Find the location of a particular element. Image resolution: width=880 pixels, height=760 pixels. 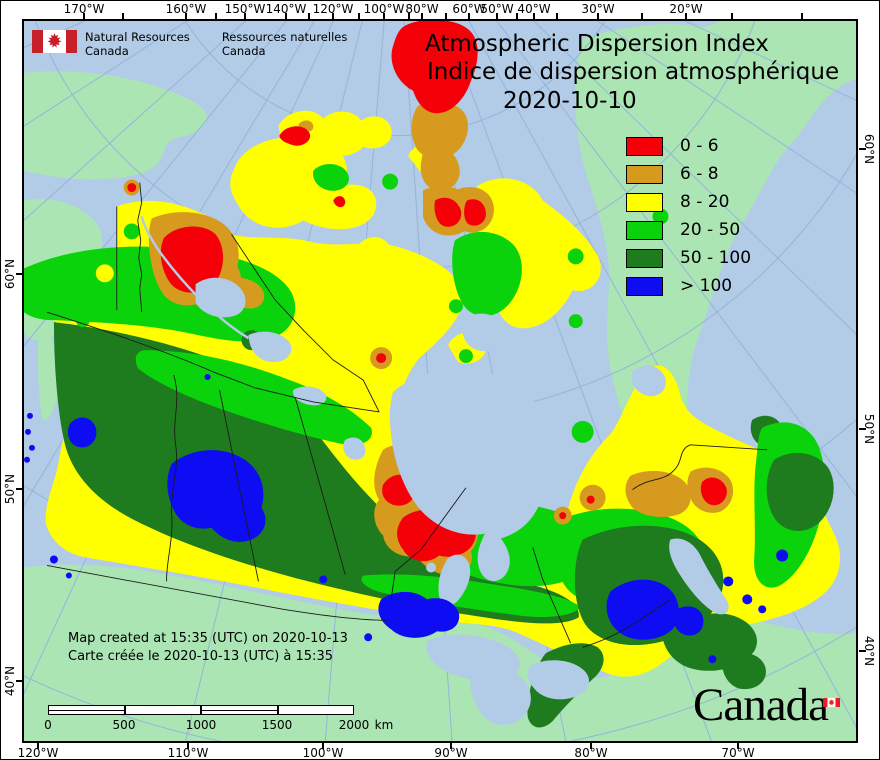

canada-wordmark: Canada is located at coordinates (761, 705).